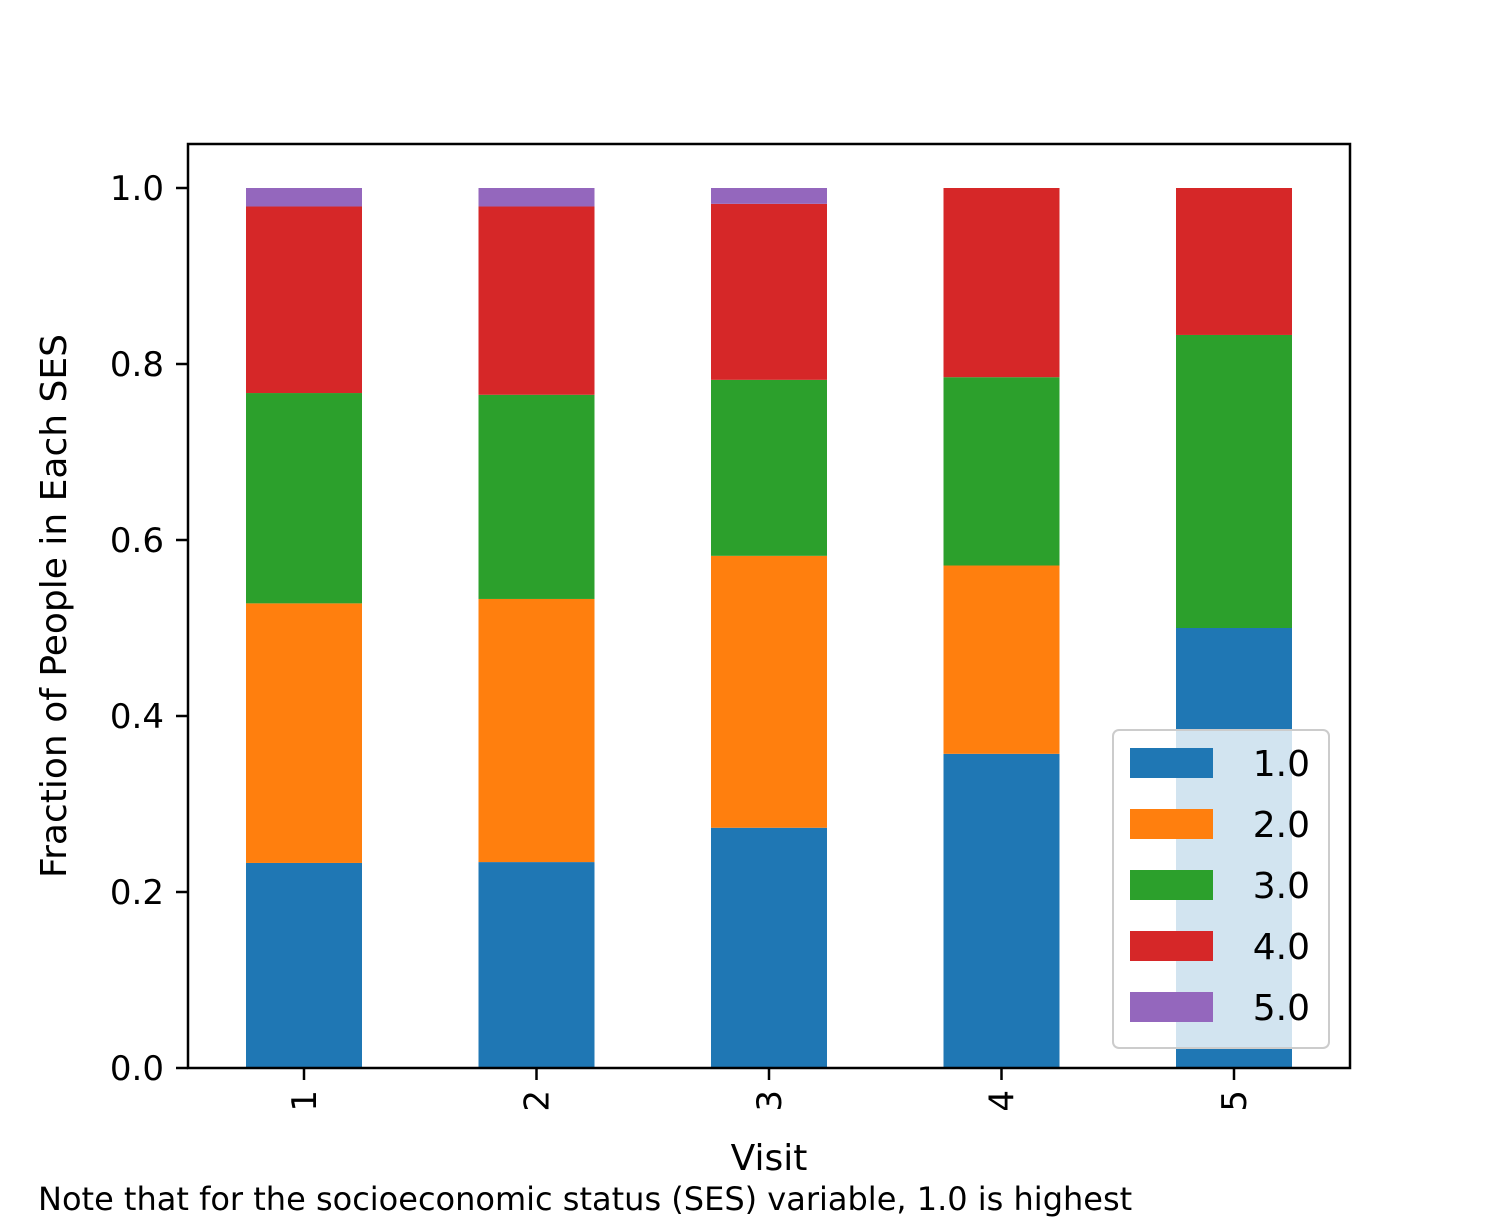 This screenshot has width=1500, height=1218. Describe the element at coordinates (536, 496) in the screenshot. I see `bar-segment-visit-2-ses-3.0` at that location.